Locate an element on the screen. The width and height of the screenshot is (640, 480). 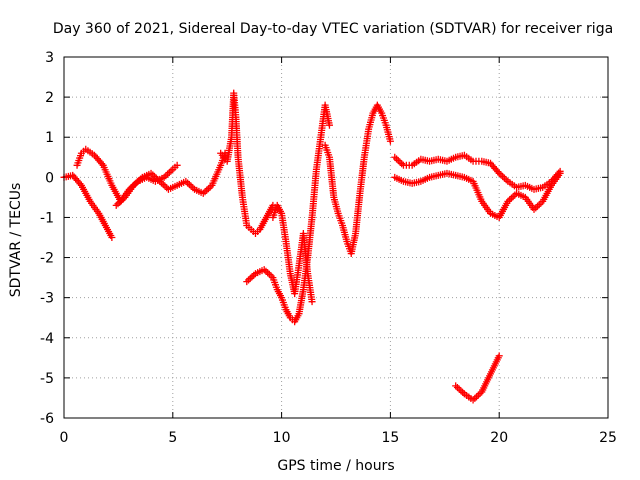
y-tick-label: 2 is located at coordinates (49, 98).